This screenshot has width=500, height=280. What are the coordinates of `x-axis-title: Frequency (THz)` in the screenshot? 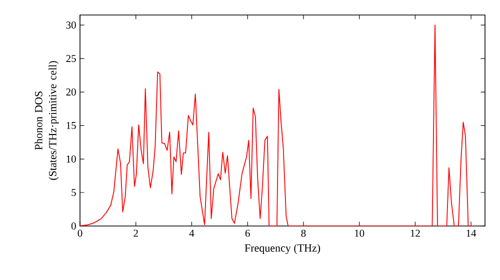 It's located at (282, 249).